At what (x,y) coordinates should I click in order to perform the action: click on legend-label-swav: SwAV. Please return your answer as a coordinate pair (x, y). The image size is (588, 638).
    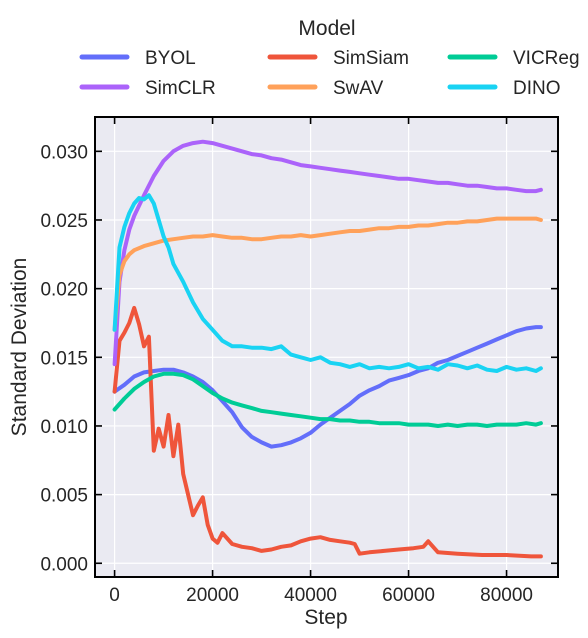
    Looking at the image, I should click on (358, 88).